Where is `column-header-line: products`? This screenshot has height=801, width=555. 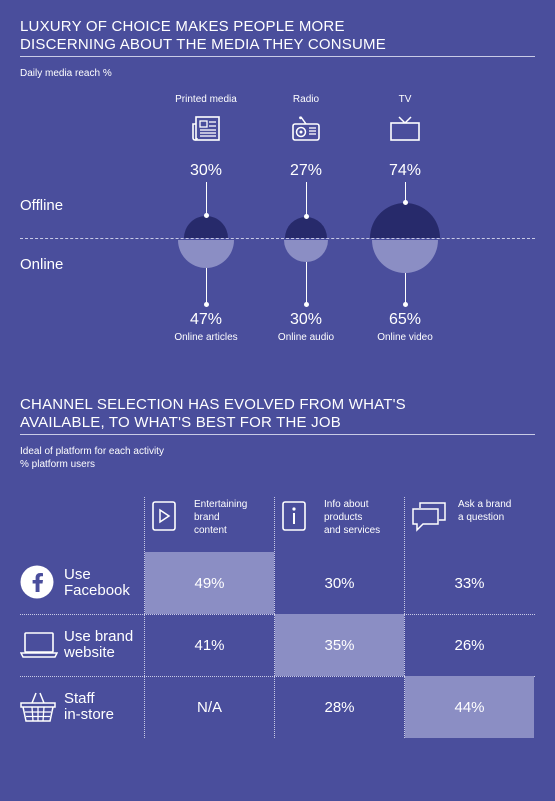 column-header-line: products is located at coordinates (343, 517).